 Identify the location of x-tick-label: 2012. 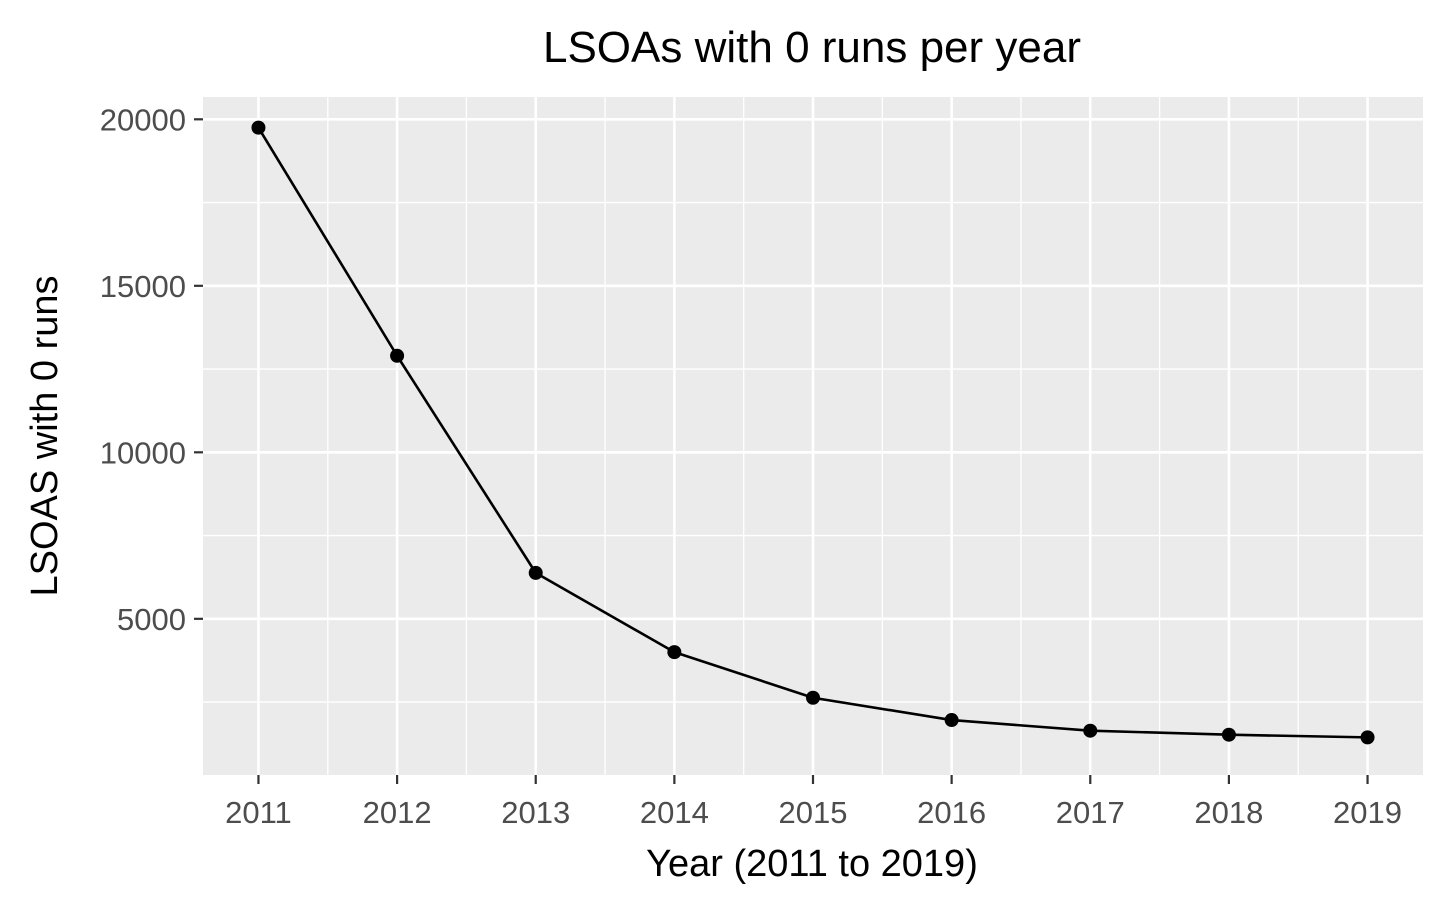
(397, 812).